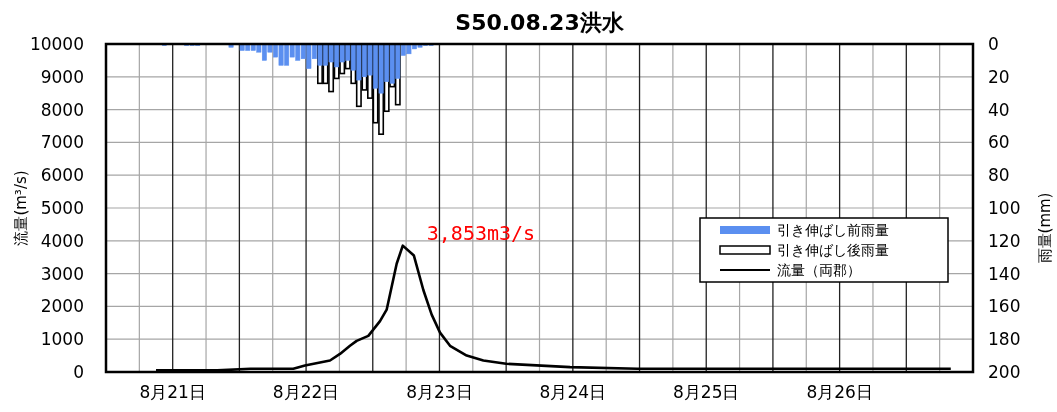 This screenshot has height=412, width=1057. What do you see at coordinates (999, 76) in the screenshot?
I see `y2-tick-label: 20` at bounding box center [999, 76].